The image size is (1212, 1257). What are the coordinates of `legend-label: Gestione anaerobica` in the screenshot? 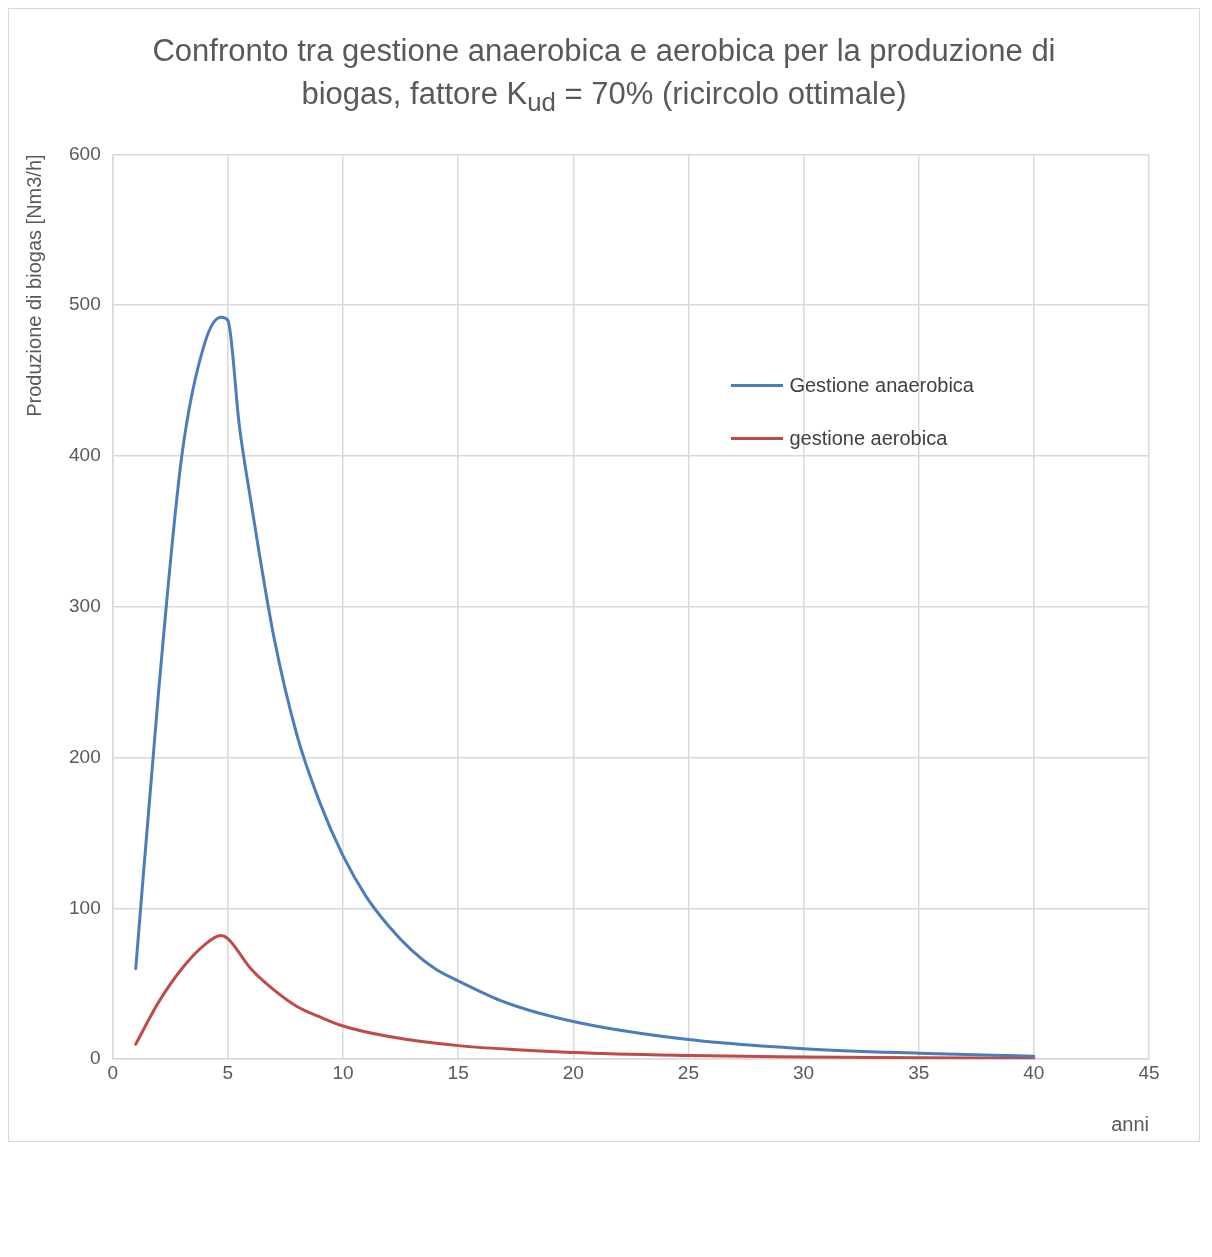 It's located at (881, 386).